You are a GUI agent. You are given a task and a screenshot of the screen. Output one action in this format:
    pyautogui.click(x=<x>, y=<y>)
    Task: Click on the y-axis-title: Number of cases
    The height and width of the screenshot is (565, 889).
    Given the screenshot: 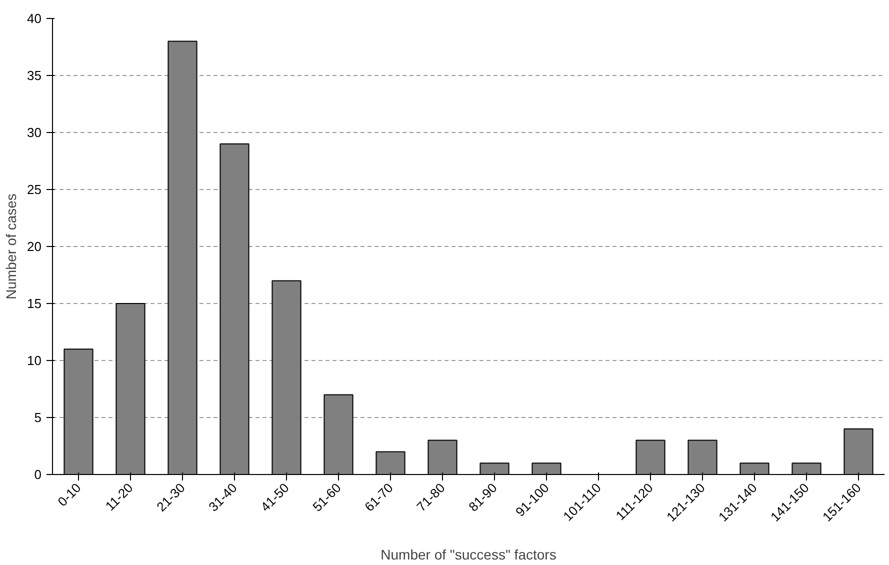 What is the action you would take?
    pyautogui.click(x=11, y=247)
    